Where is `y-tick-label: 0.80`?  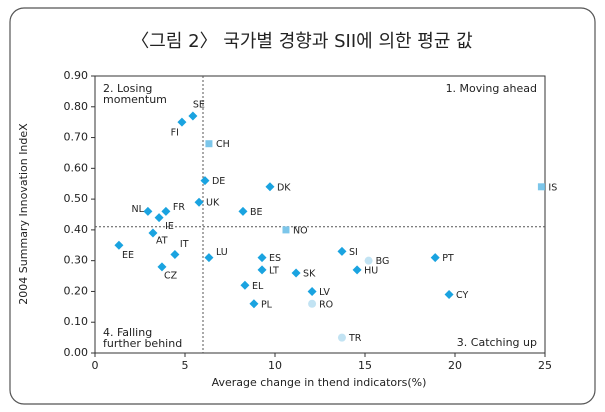 y-tick-label: 0.80 is located at coordinates (76, 106).